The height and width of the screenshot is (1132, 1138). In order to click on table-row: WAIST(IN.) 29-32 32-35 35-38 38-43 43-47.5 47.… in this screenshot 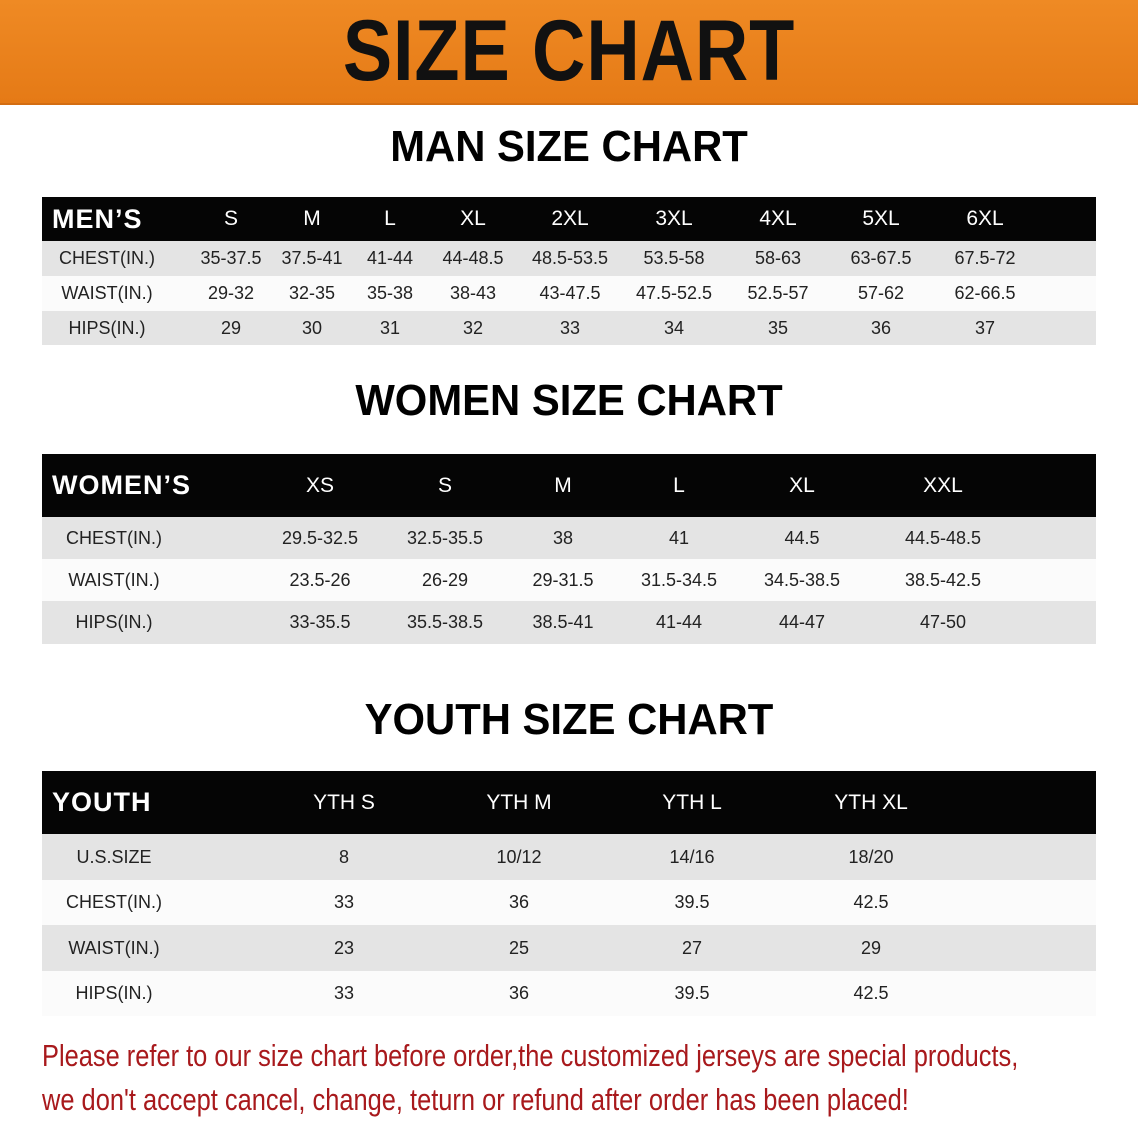, I will do `click(569, 293)`.